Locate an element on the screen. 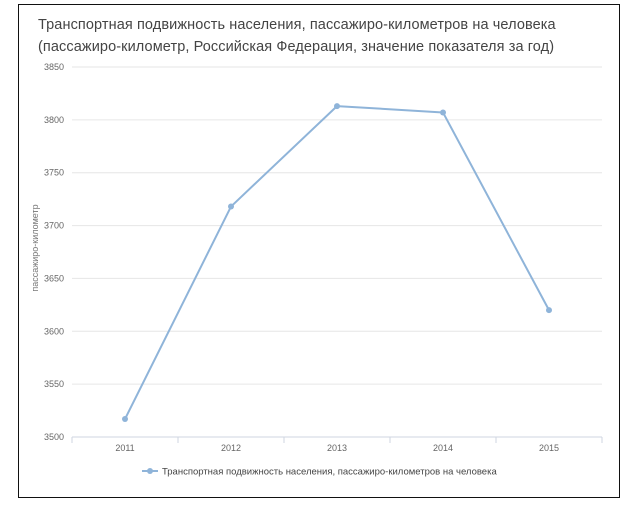  y-tick-label: 3750 is located at coordinates (54, 173).